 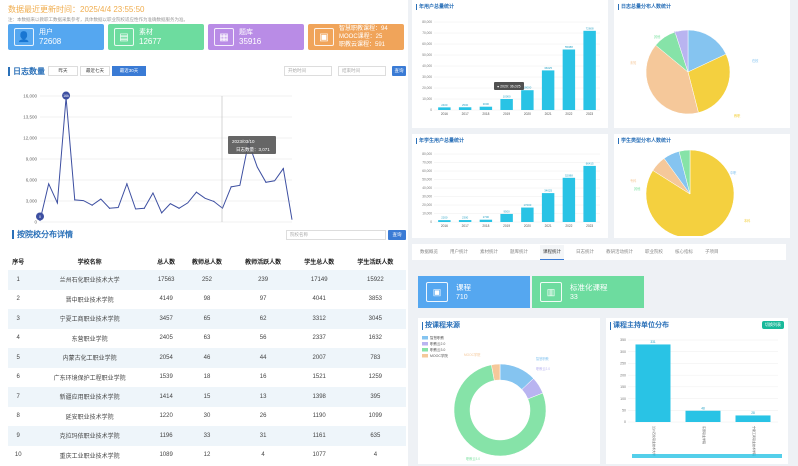 What do you see at coordinates (18, 455) in the screenshot?
I see `table-cell: 10` at bounding box center [18, 455].